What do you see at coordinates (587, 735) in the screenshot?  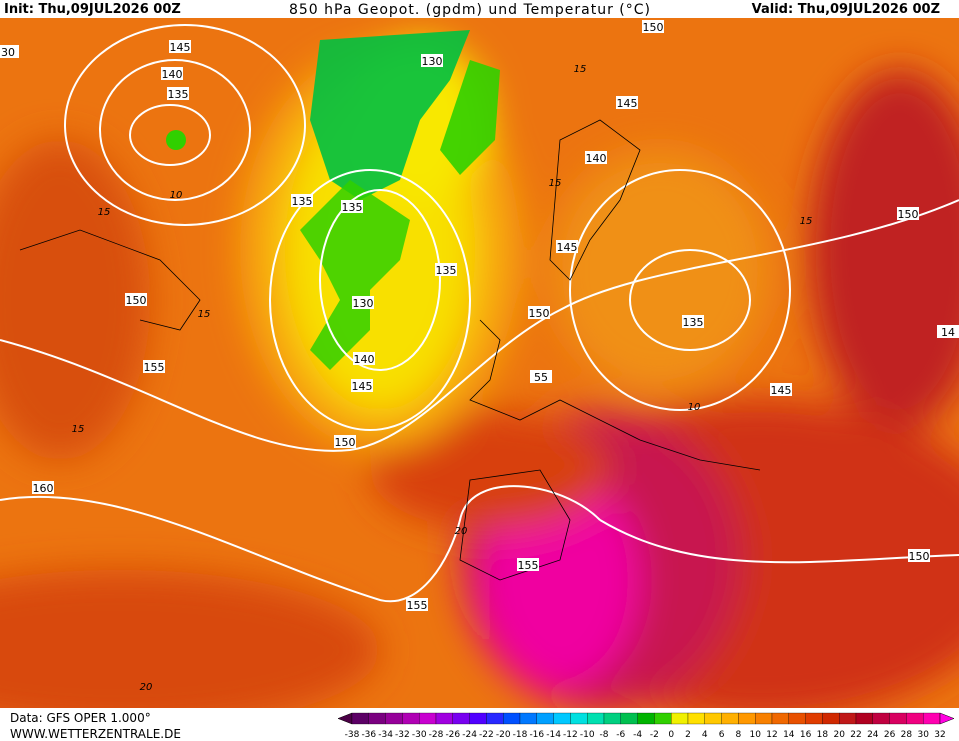 I see `legend-label: -10` at bounding box center [587, 735].